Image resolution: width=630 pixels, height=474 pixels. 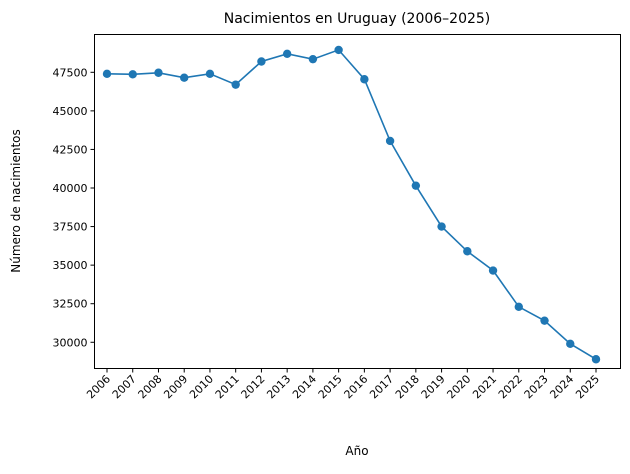 What do you see at coordinates (433, 386) in the screenshot?
I see `x-tick-label: 2019` at bounding box center [433, 386].